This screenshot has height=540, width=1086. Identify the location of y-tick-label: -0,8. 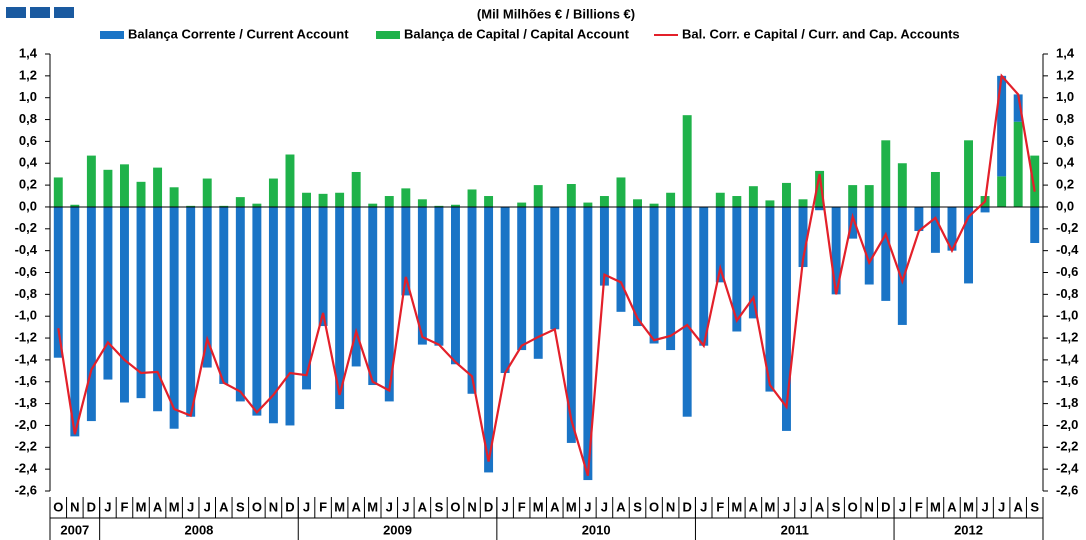
(26, 293).